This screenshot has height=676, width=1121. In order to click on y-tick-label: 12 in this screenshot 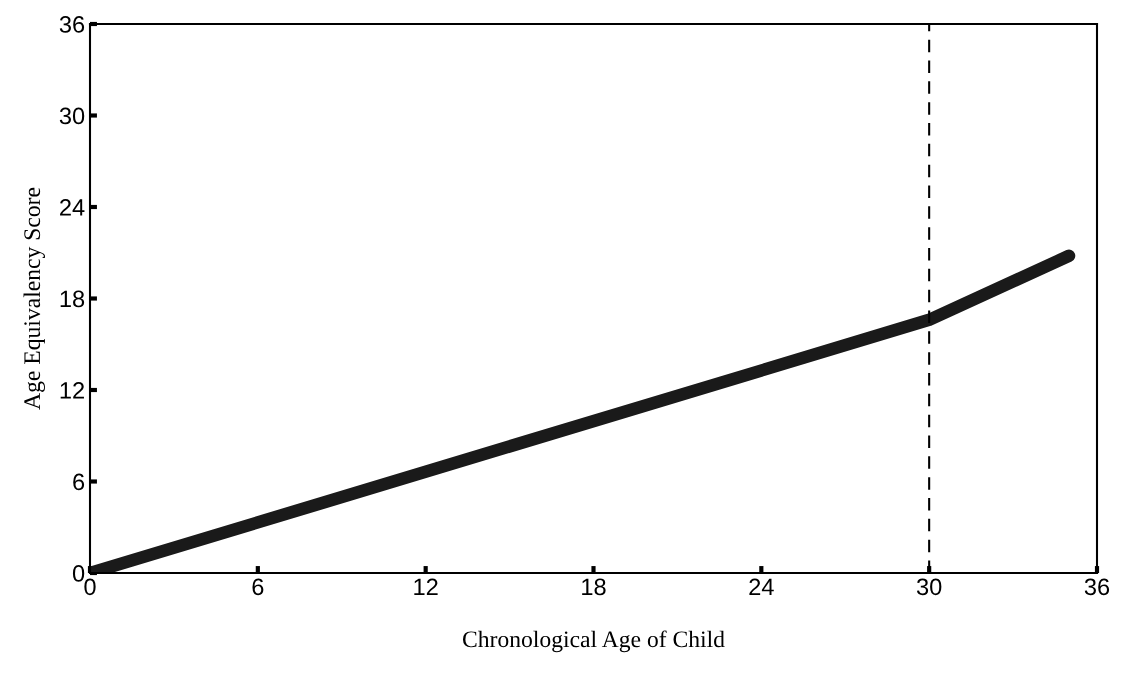, I will do `click(72, 390)`.